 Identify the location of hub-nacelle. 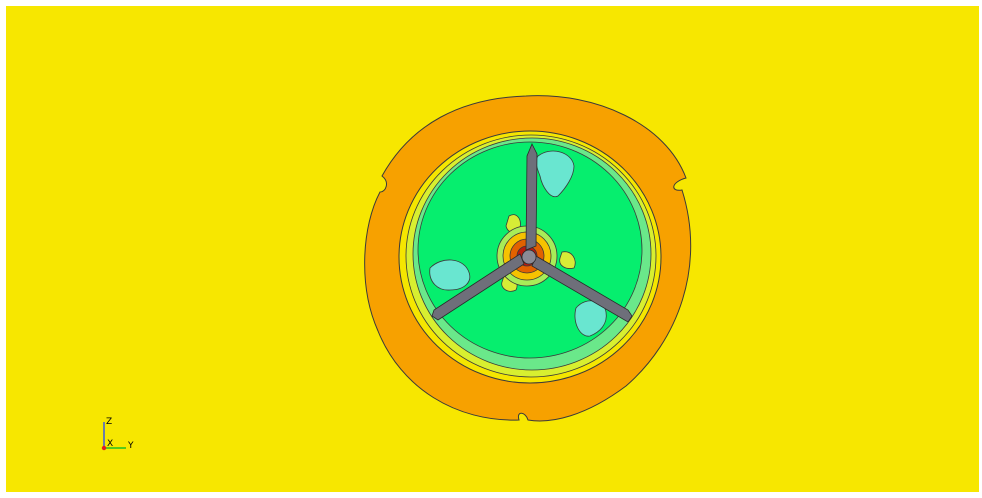
(529, 257).